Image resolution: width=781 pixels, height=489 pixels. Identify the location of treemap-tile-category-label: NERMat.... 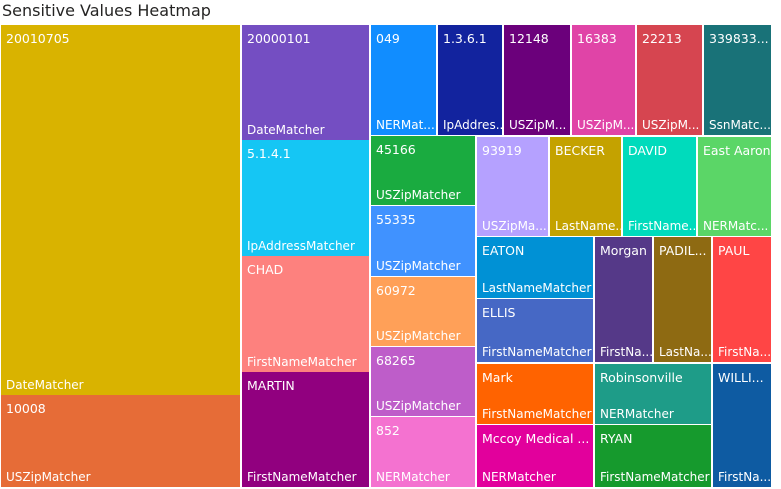
(405, 125).